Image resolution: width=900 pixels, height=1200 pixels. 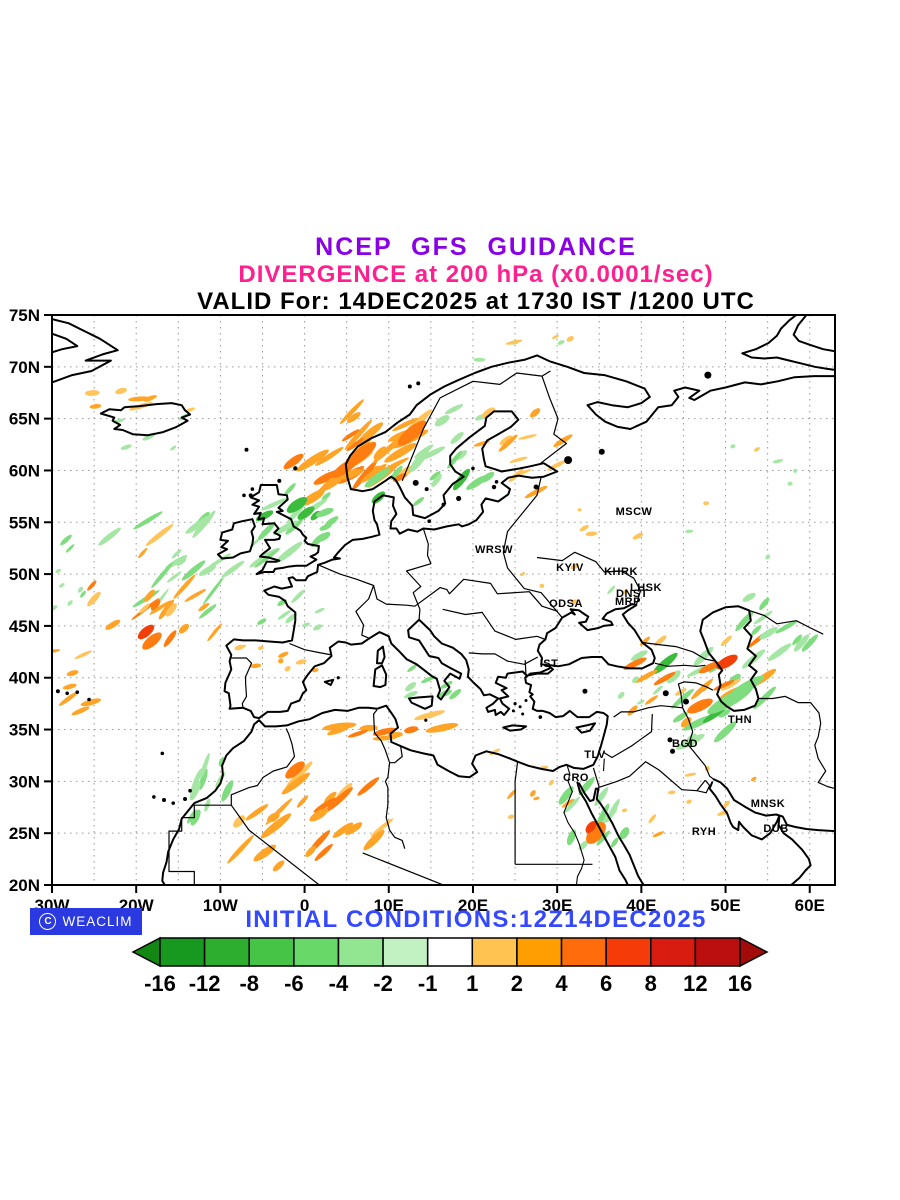 What do you see at coordinates (595, 755) in the screenshot?
I see `city-label-tlv: TLV` at bounding box center [595, 755].